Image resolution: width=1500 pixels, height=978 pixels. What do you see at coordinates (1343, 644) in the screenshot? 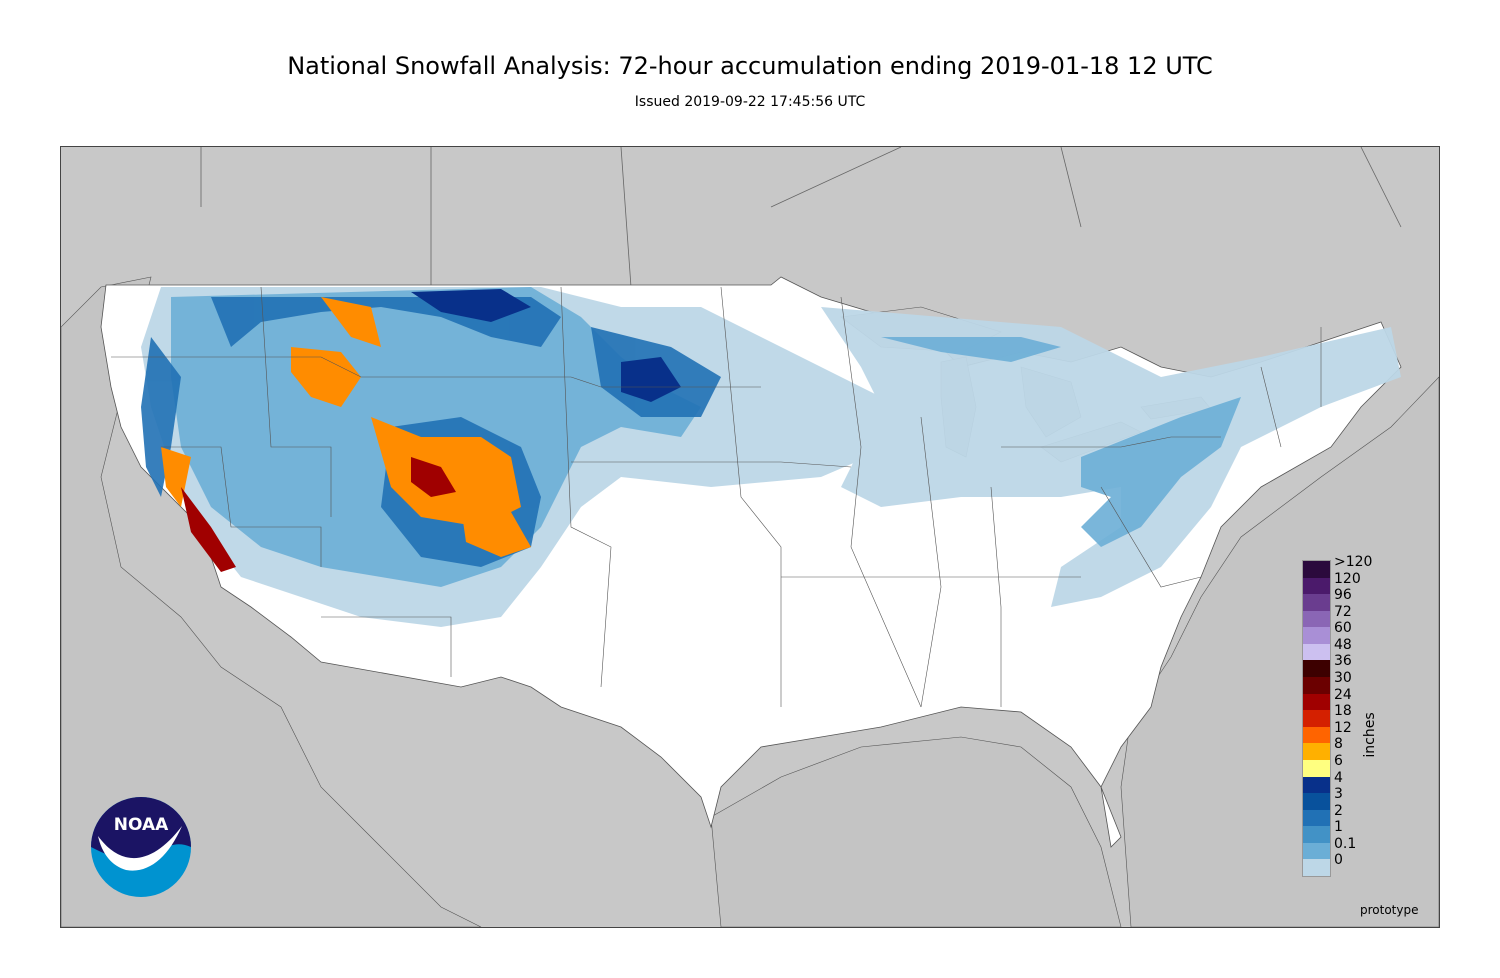
I see `legend-label: 48` at bounding box center [1343, 644].